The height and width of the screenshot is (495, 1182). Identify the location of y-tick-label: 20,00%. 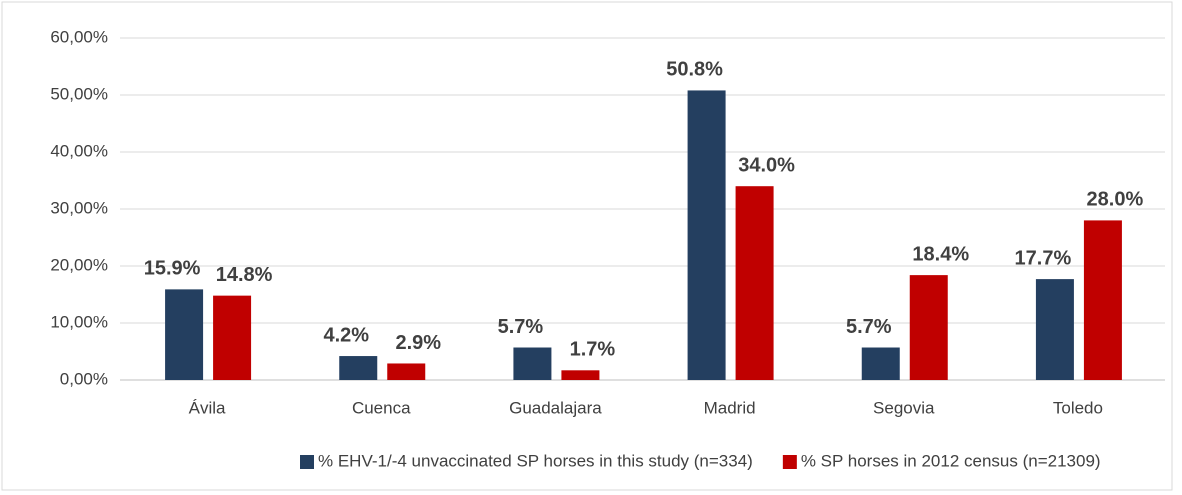
(79, 264).